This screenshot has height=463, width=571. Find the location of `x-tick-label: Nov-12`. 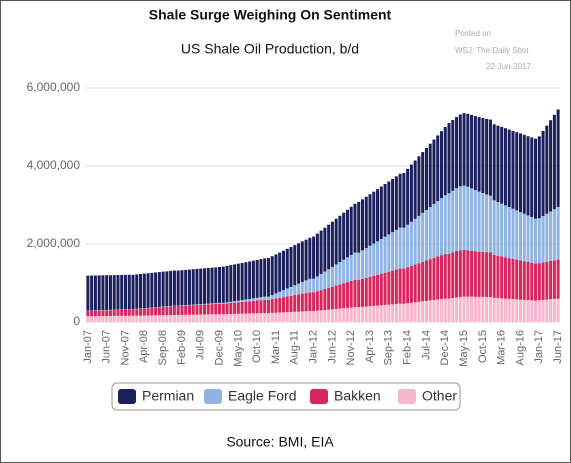

x-tick-label: Nov-12 is located at coordinates (351, 347).